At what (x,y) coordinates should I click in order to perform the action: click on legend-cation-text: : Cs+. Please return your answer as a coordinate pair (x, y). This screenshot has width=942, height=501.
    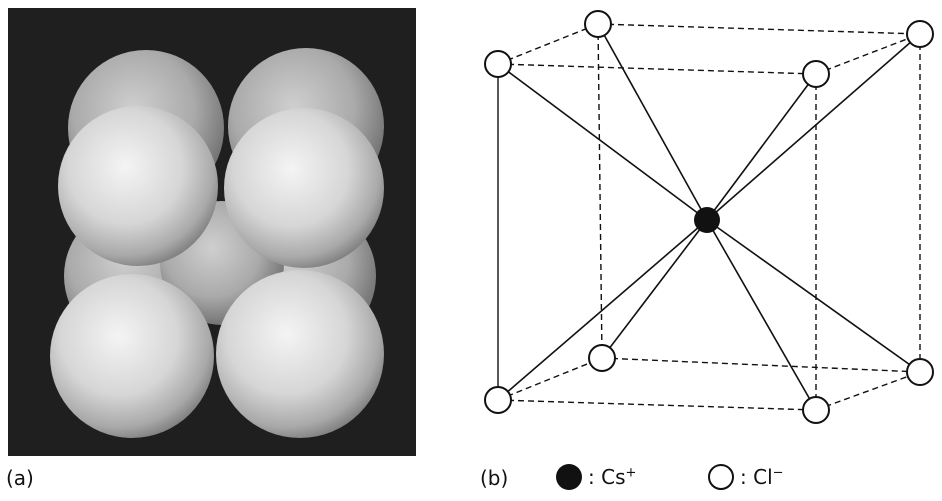
    Looking at the image, I should click on (612, 477).